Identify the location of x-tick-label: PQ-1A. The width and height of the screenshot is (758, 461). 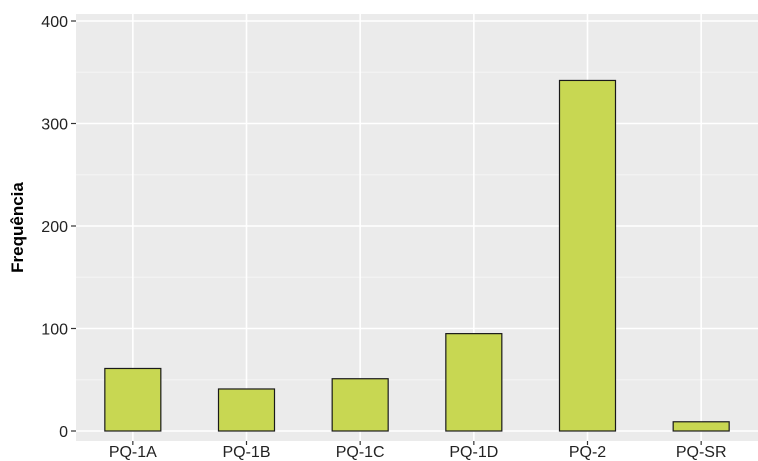
(133, 452).